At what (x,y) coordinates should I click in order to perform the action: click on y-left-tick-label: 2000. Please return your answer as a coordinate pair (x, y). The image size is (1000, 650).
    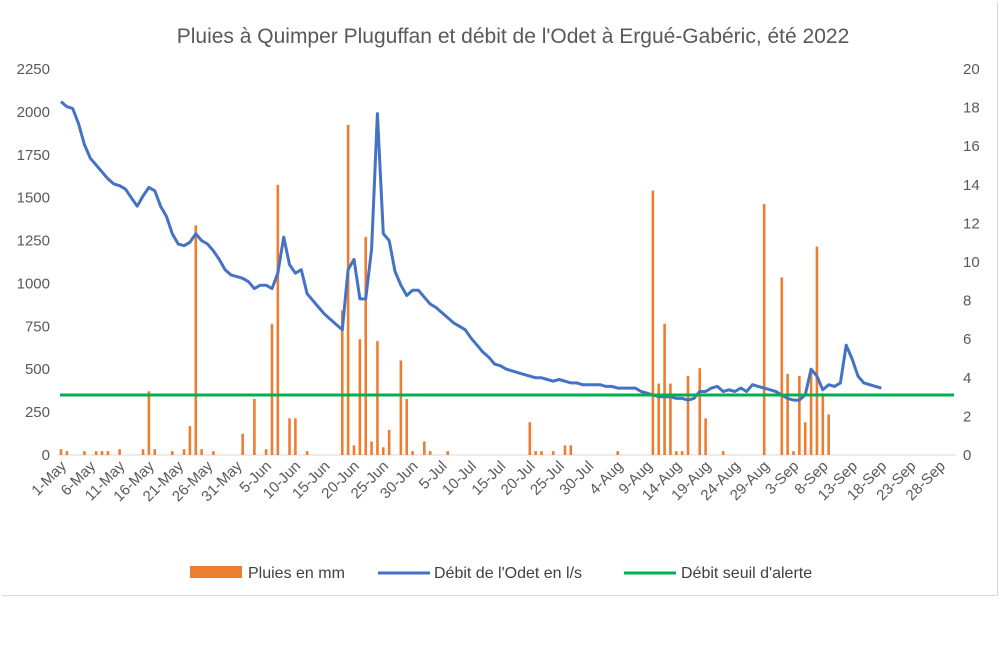
    Looking at the image, I should click on (33, 112).